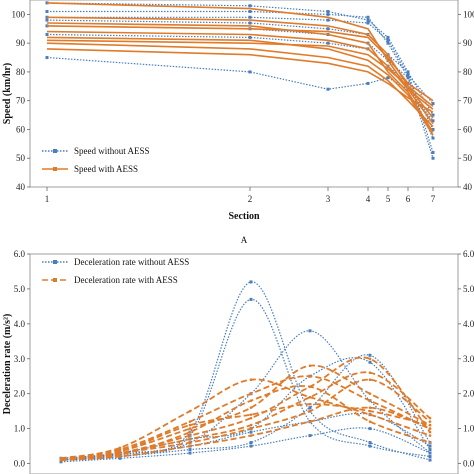  What do you see at coordinates (468, 254) in the screenshot?
I see `y2-tick-label: 6.0` at bounding box center [468, 254].